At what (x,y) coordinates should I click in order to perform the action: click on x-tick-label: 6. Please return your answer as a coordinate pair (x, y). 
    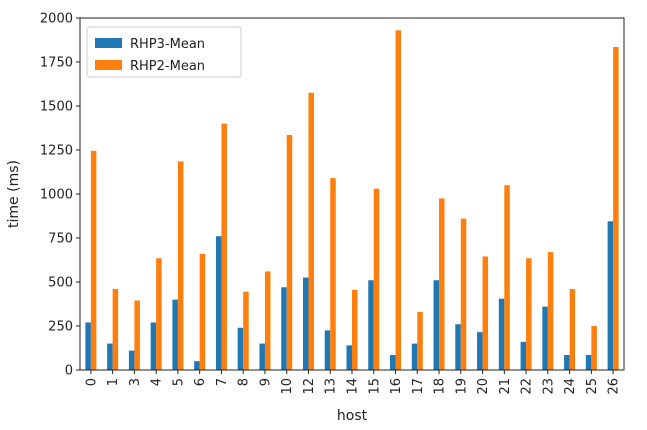
    Looking at the image, I should click on (200, 382).